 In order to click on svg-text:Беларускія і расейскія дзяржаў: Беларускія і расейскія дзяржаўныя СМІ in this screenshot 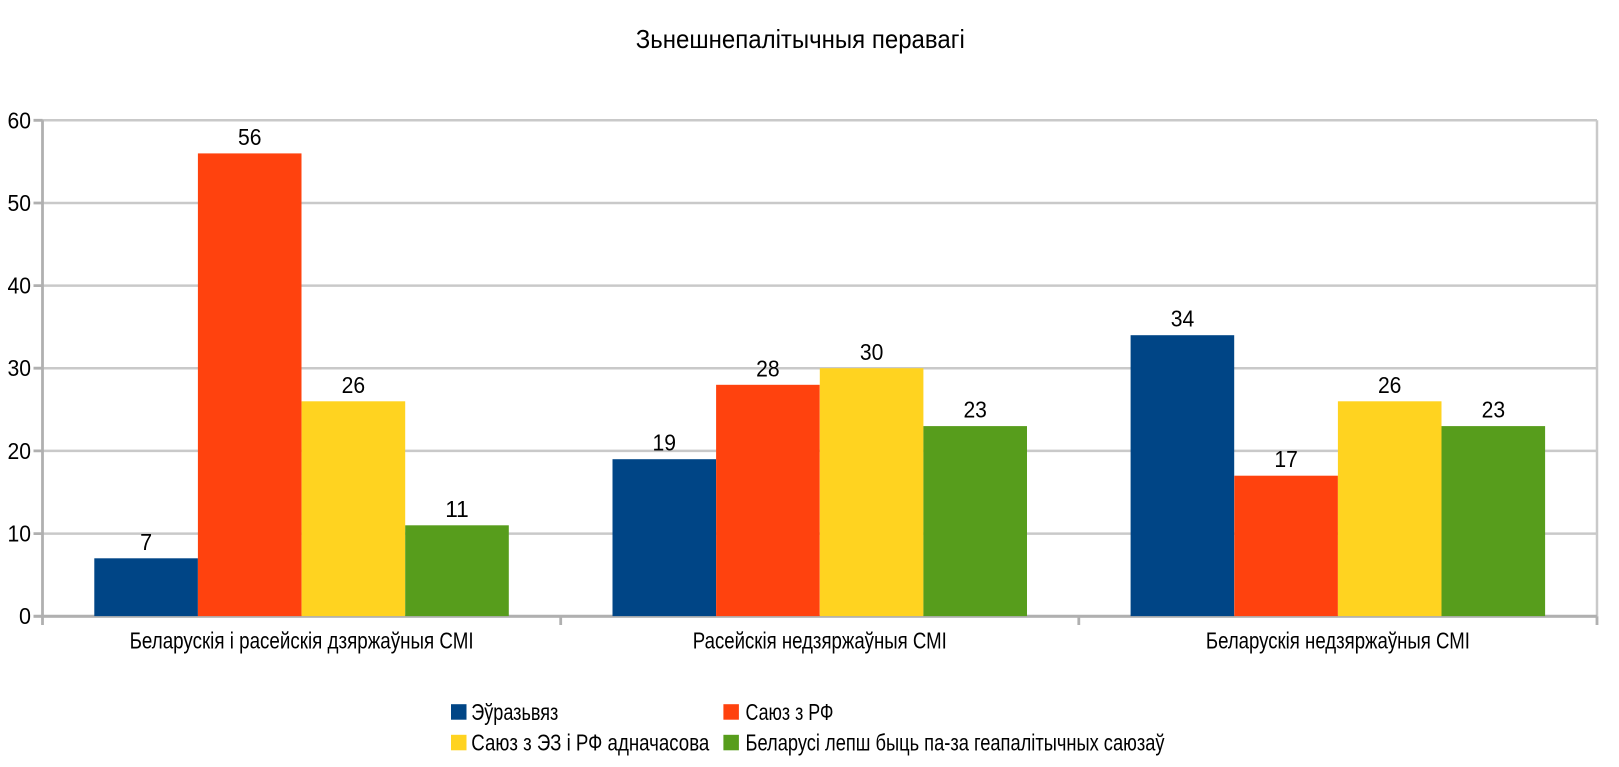, I will do `click(302, 641)`.